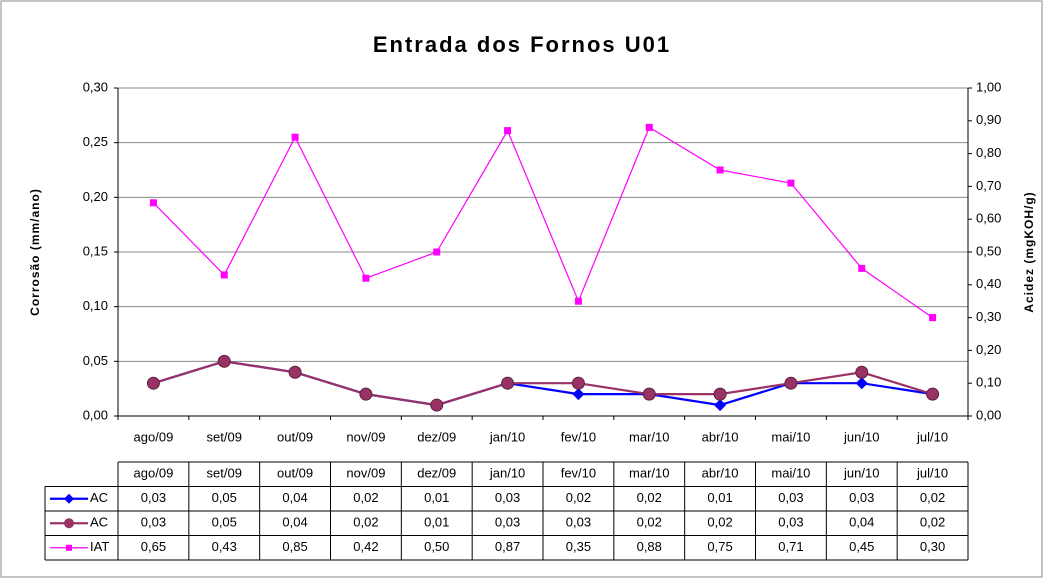  Describe the element at coordinates (988, 414) in the screenshot. I see `y2-tick-label: 0,00` at that location.